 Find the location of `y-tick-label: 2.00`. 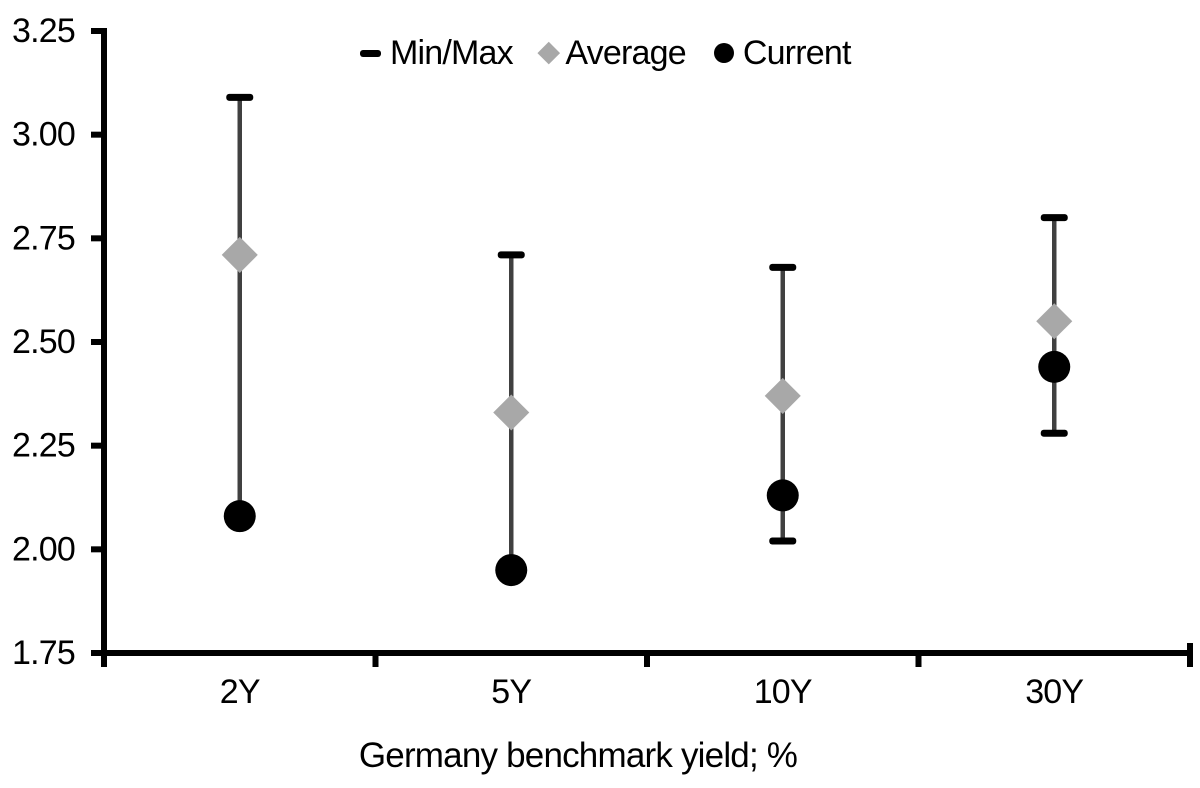

y-tick-label: 2.00 is located at coordinates (43, 549).